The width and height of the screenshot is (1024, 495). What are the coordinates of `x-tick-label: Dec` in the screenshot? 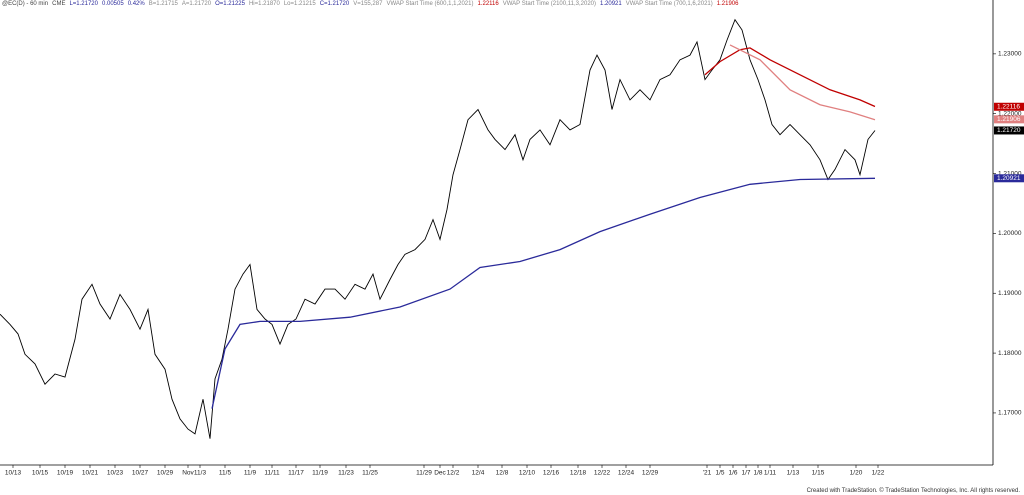 It's located at (440, 473).